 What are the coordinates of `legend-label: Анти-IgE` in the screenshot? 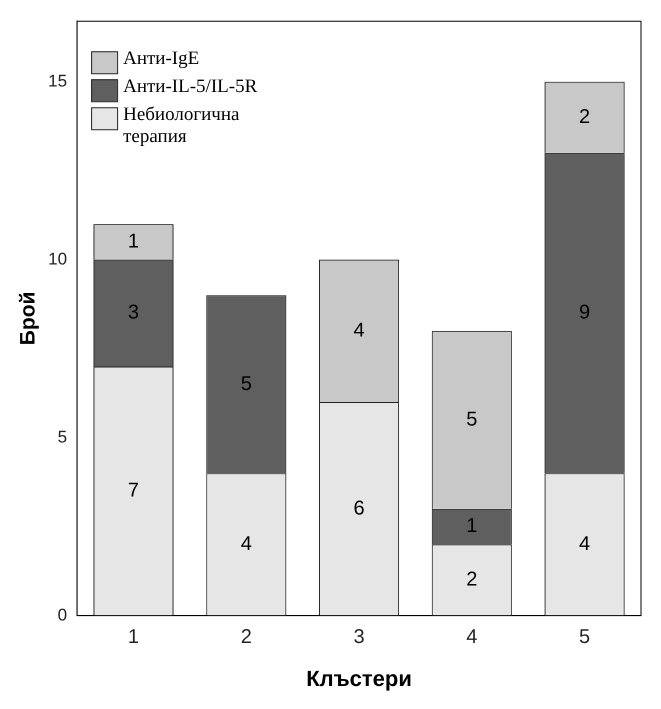 It's located at (161, 59).